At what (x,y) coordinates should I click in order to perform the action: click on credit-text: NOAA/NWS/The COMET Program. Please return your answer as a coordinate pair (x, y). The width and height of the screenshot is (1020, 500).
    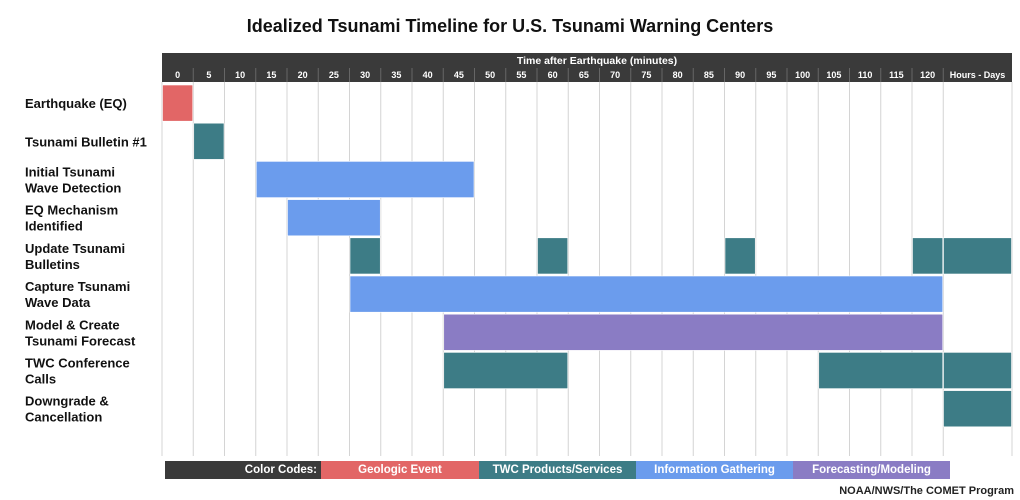
    Looking at the image, I should click on (926, 491).